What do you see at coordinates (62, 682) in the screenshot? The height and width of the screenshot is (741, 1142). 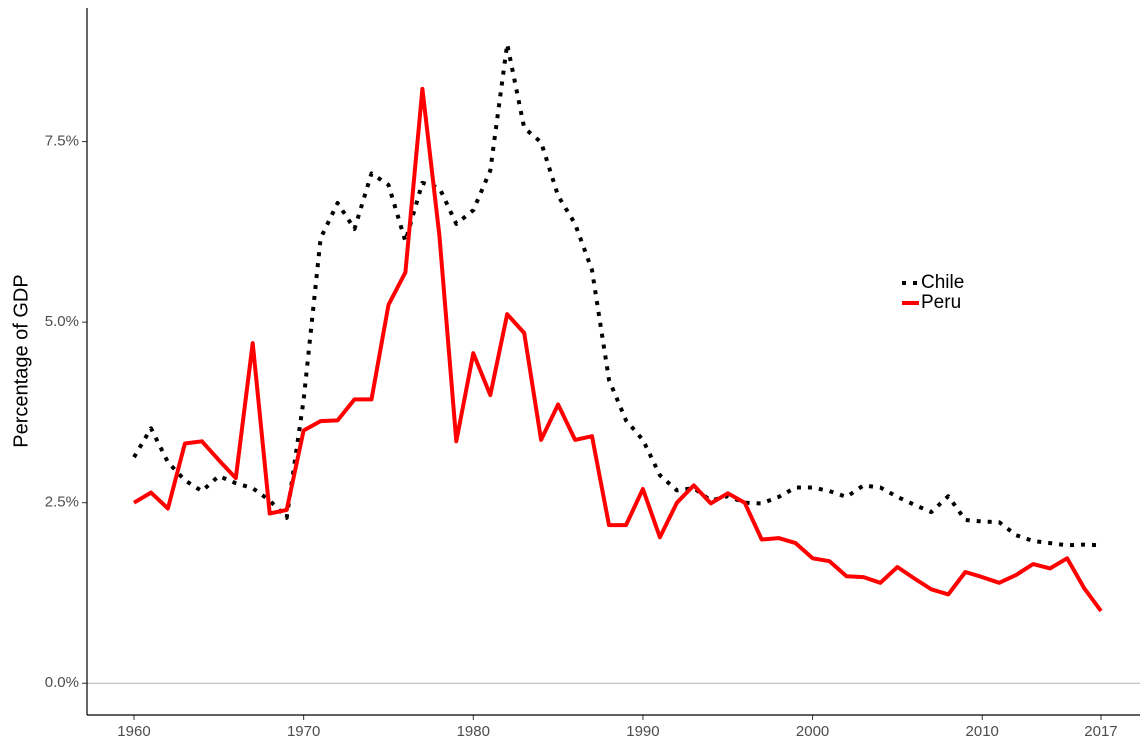 I see `y-tick-label: 0.0%` at bounding box center [62, 682].